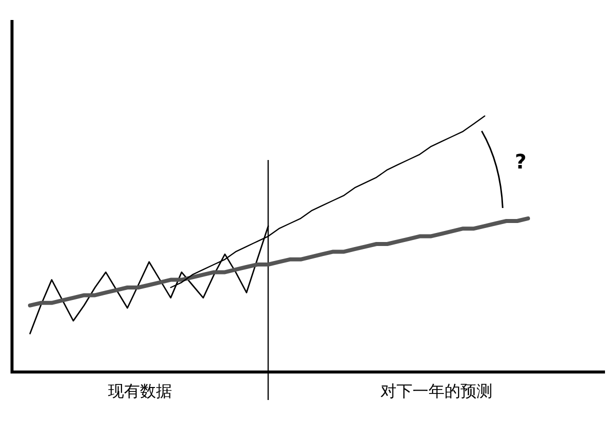  What do you see at coordinates (436, 390) in the screenshot?
I see `annotation: 对下一年的预测` at bounding box center [436, 390].